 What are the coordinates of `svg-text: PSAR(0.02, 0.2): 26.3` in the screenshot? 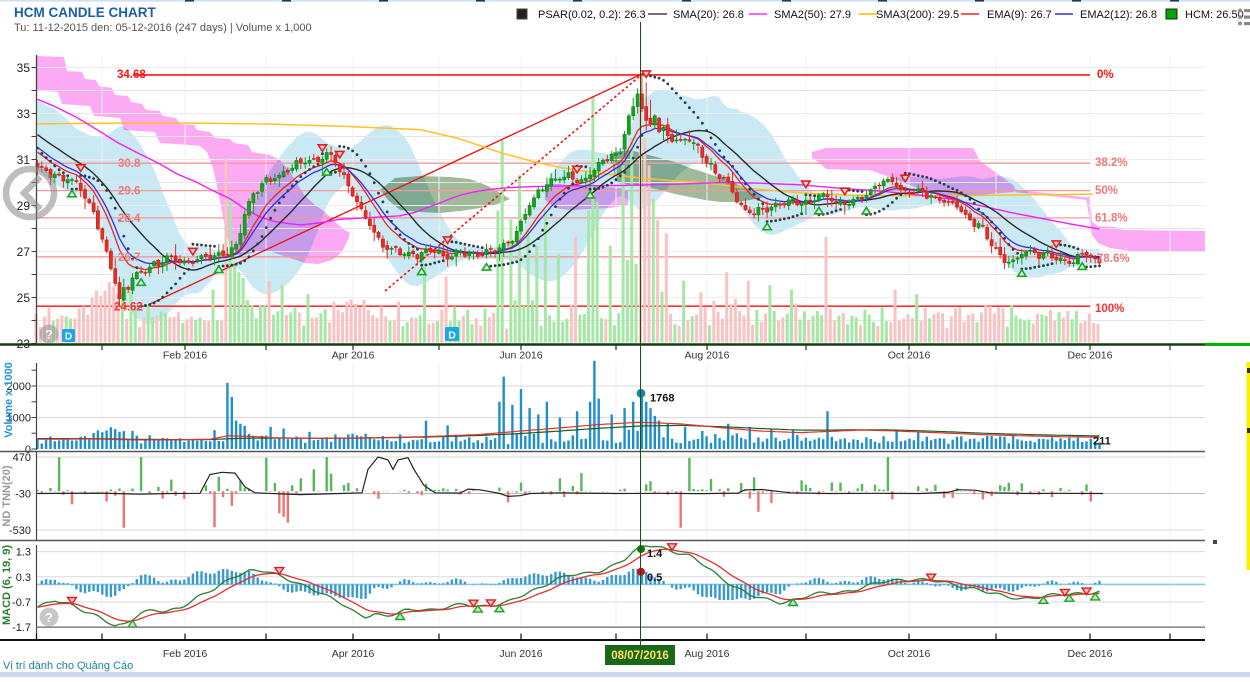 It's located at (592, 15).